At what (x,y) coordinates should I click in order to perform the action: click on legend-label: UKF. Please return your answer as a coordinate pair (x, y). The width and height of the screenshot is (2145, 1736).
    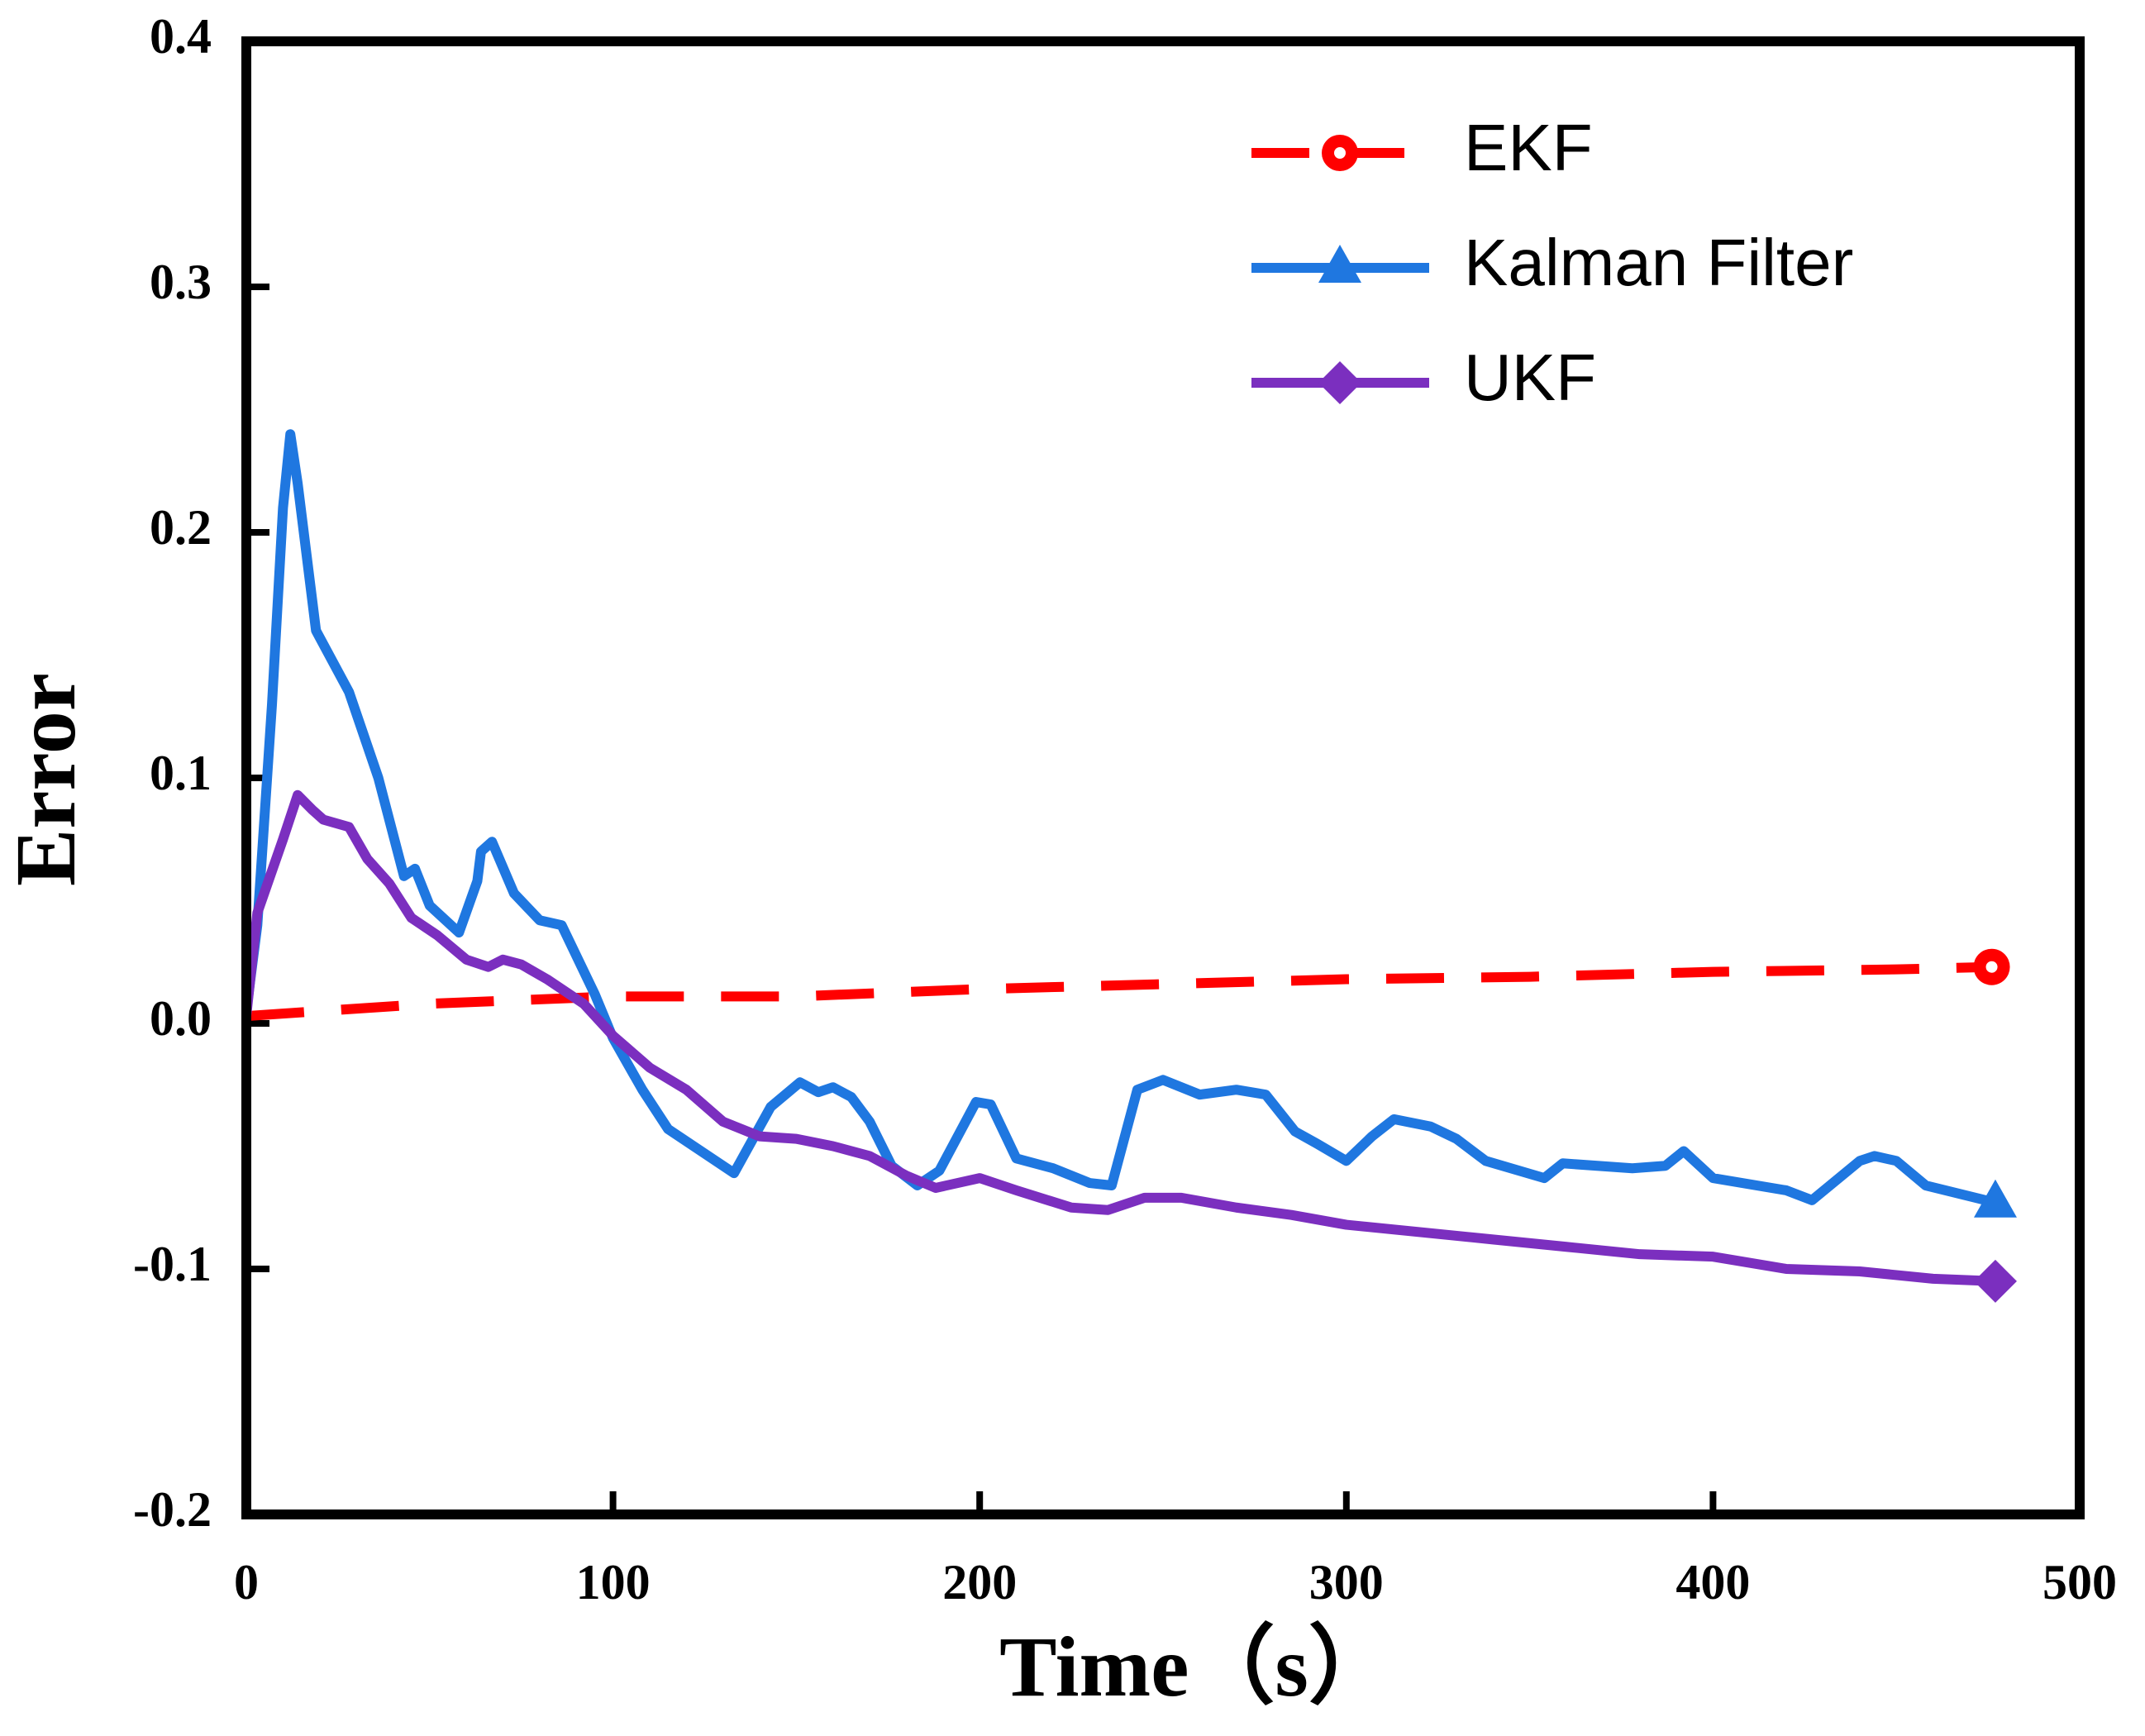
    Looking at the image, I should click on (1530, 377).